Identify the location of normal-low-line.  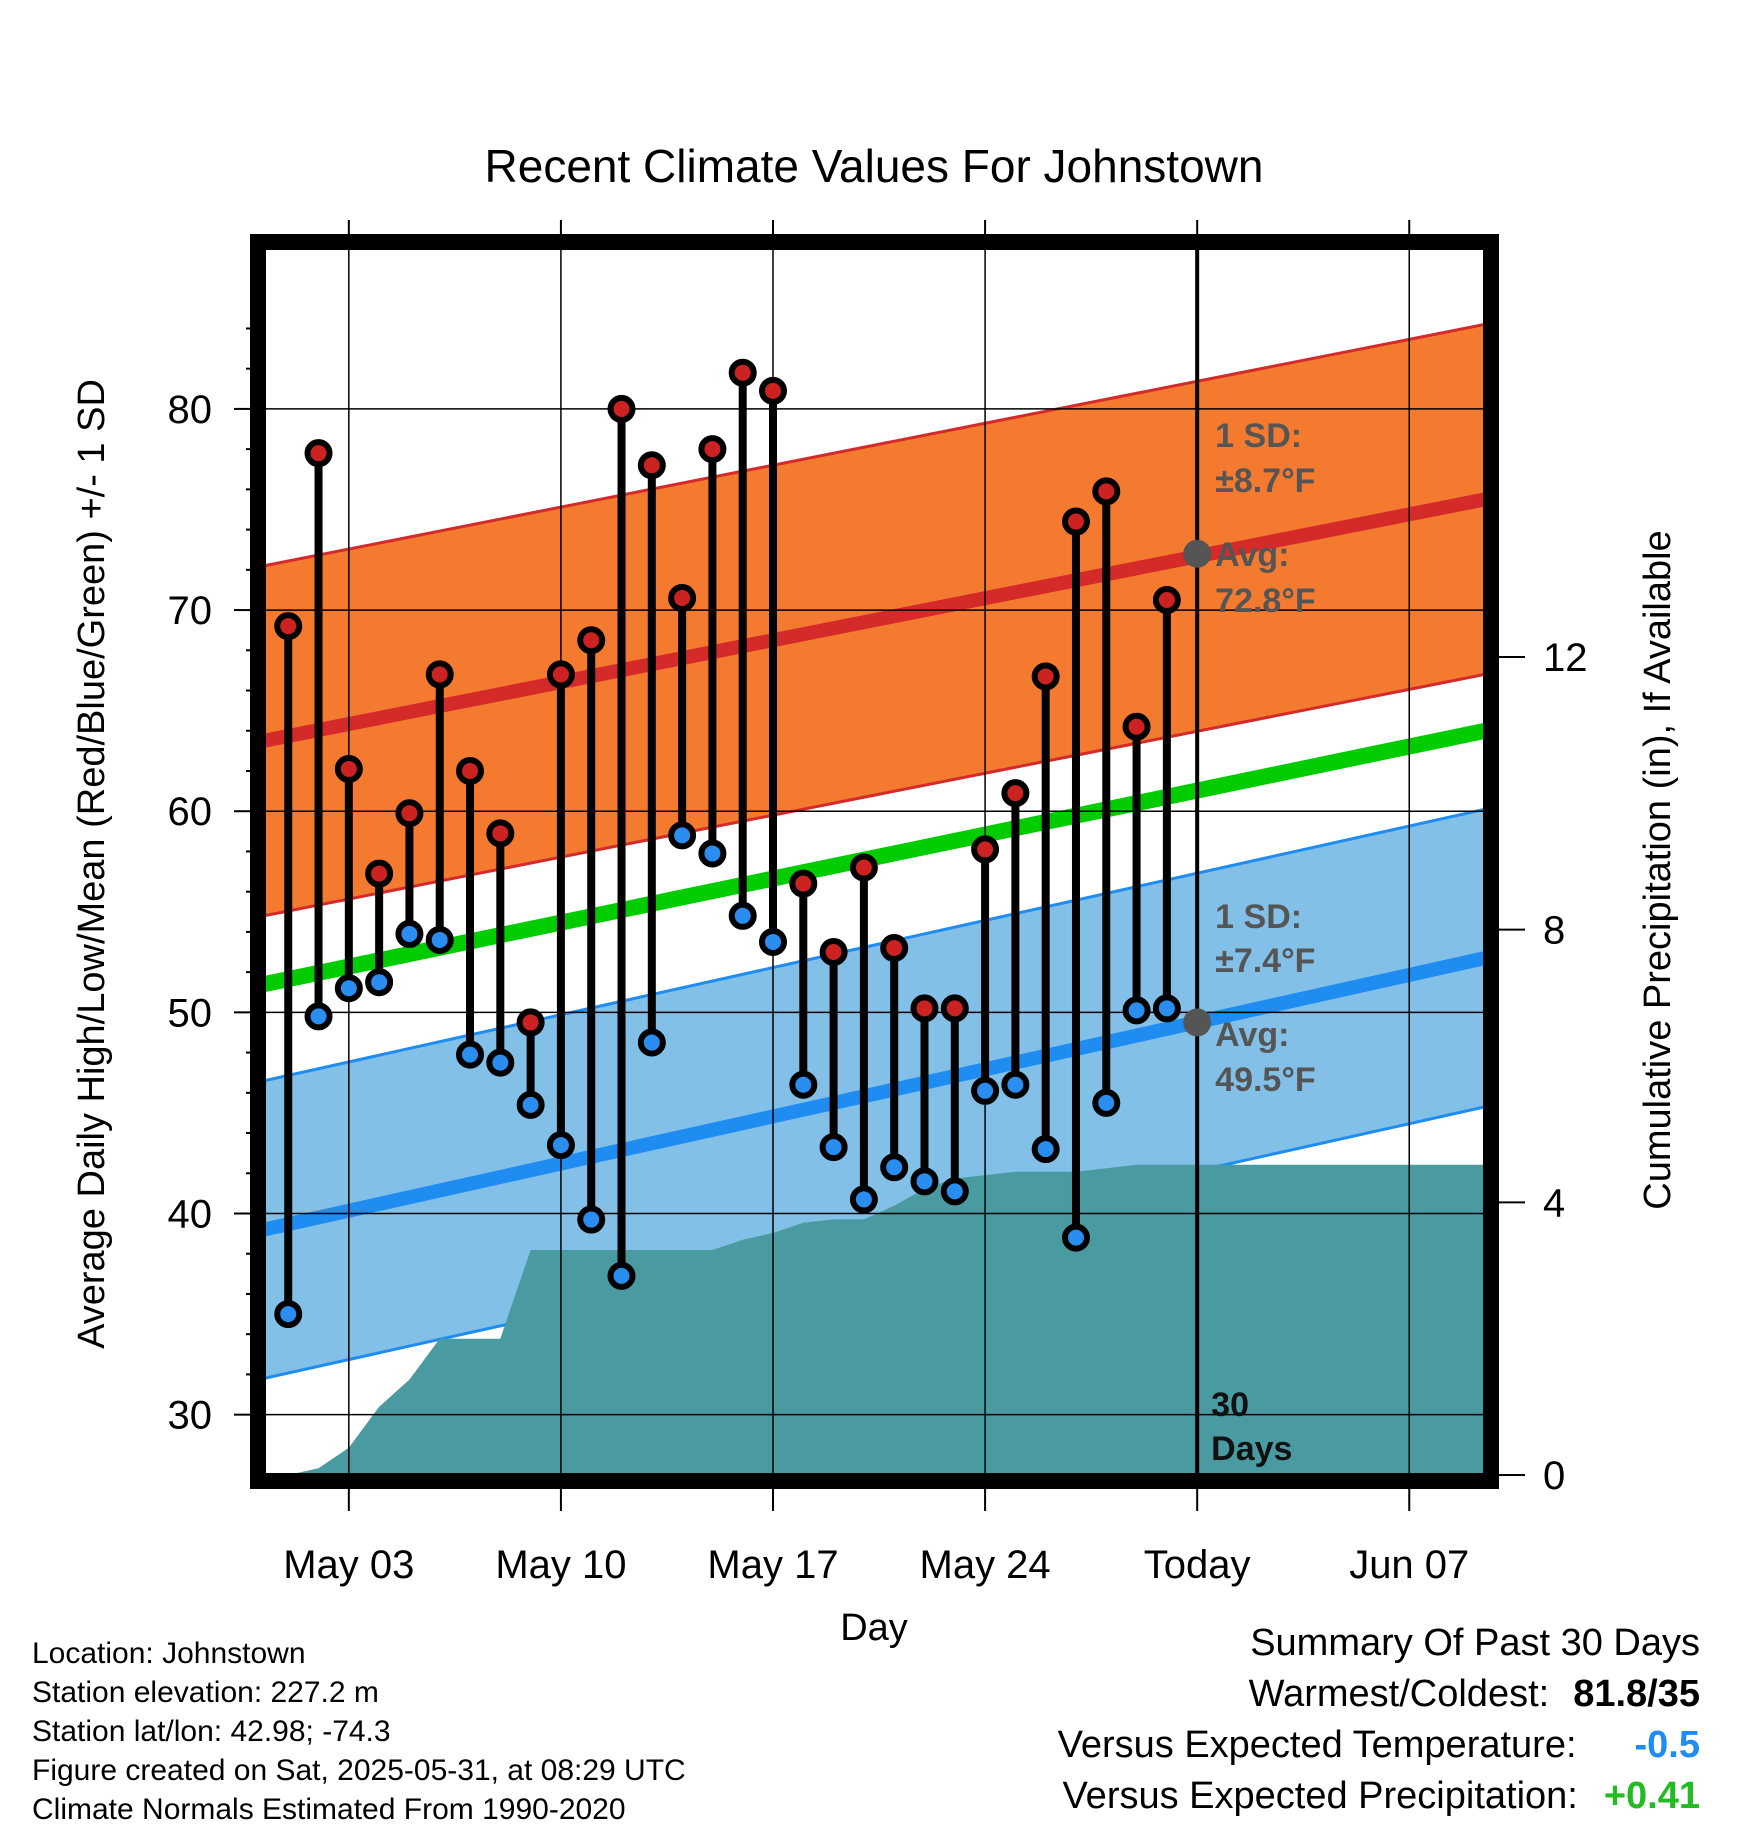
(874, 1094).